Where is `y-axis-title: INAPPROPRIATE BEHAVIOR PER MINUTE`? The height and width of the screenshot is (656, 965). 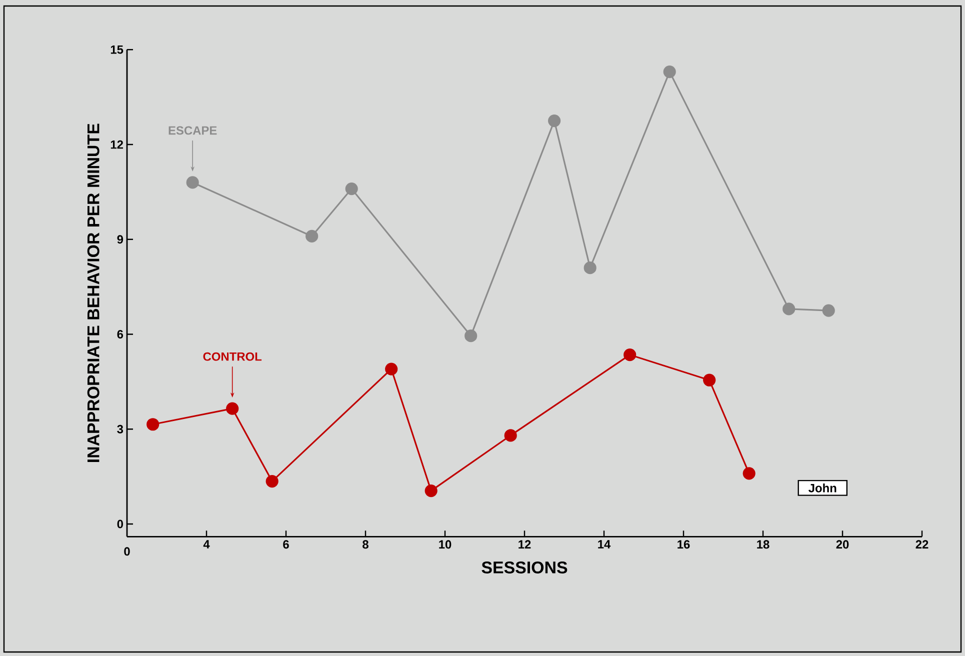 y-axis-title: INAPPROPRIATE BEHAVIOR PER MINUTE is located at coordinates (93, 293).